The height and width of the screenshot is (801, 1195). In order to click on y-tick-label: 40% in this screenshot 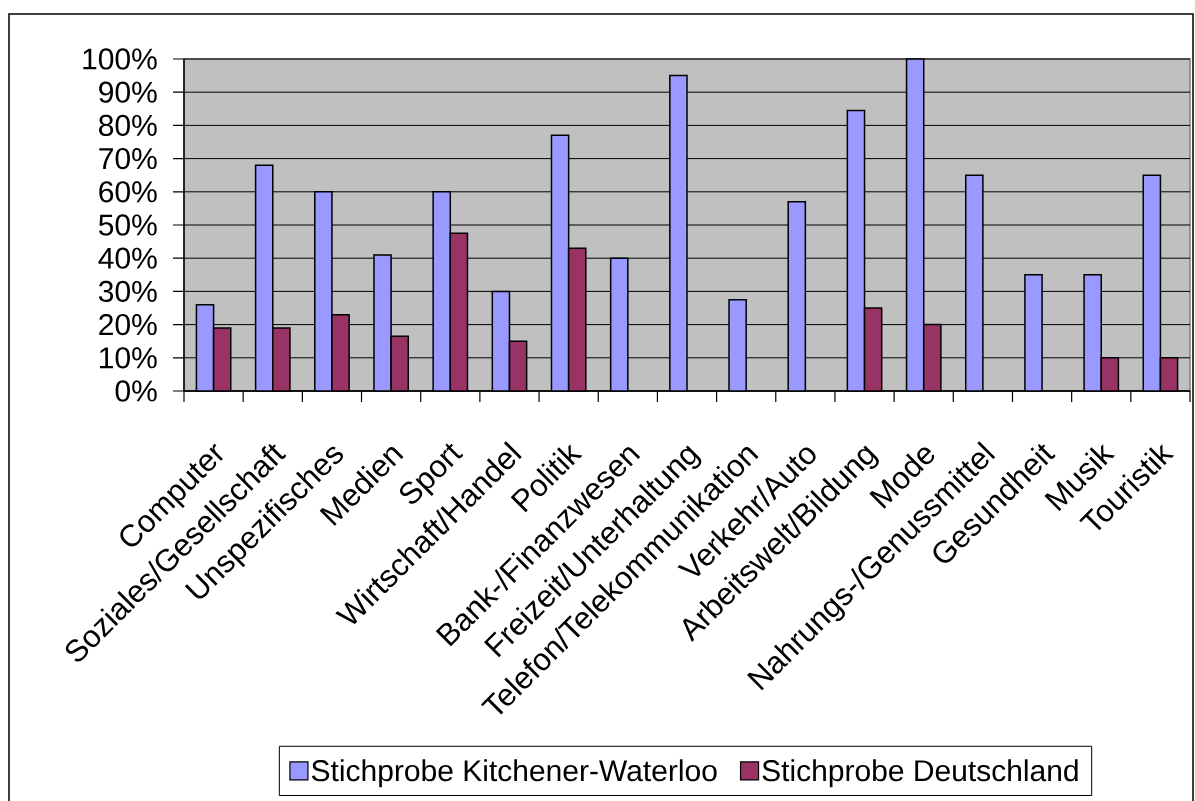, I will do `click(127, 258)`.